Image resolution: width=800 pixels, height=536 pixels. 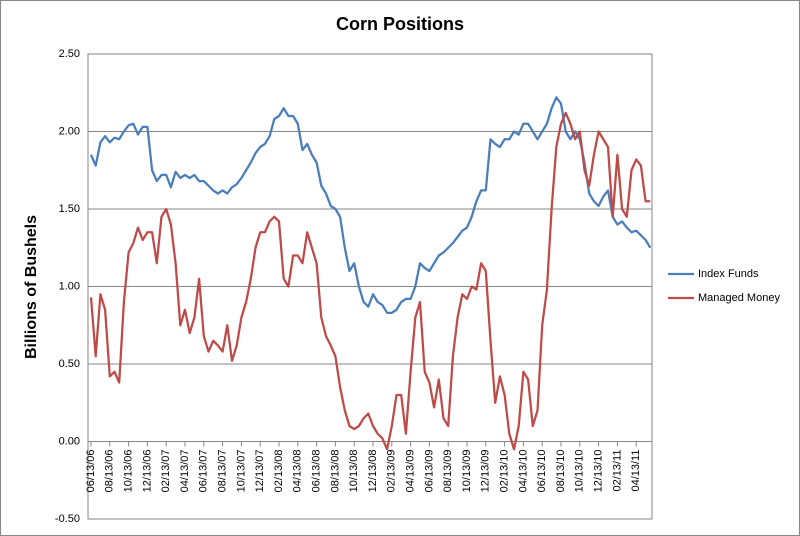 What do you see at coordinates (486, 471) in the screenshot?
I see `x-tick-label: 12/13/09` at bounding box center [486, 471].